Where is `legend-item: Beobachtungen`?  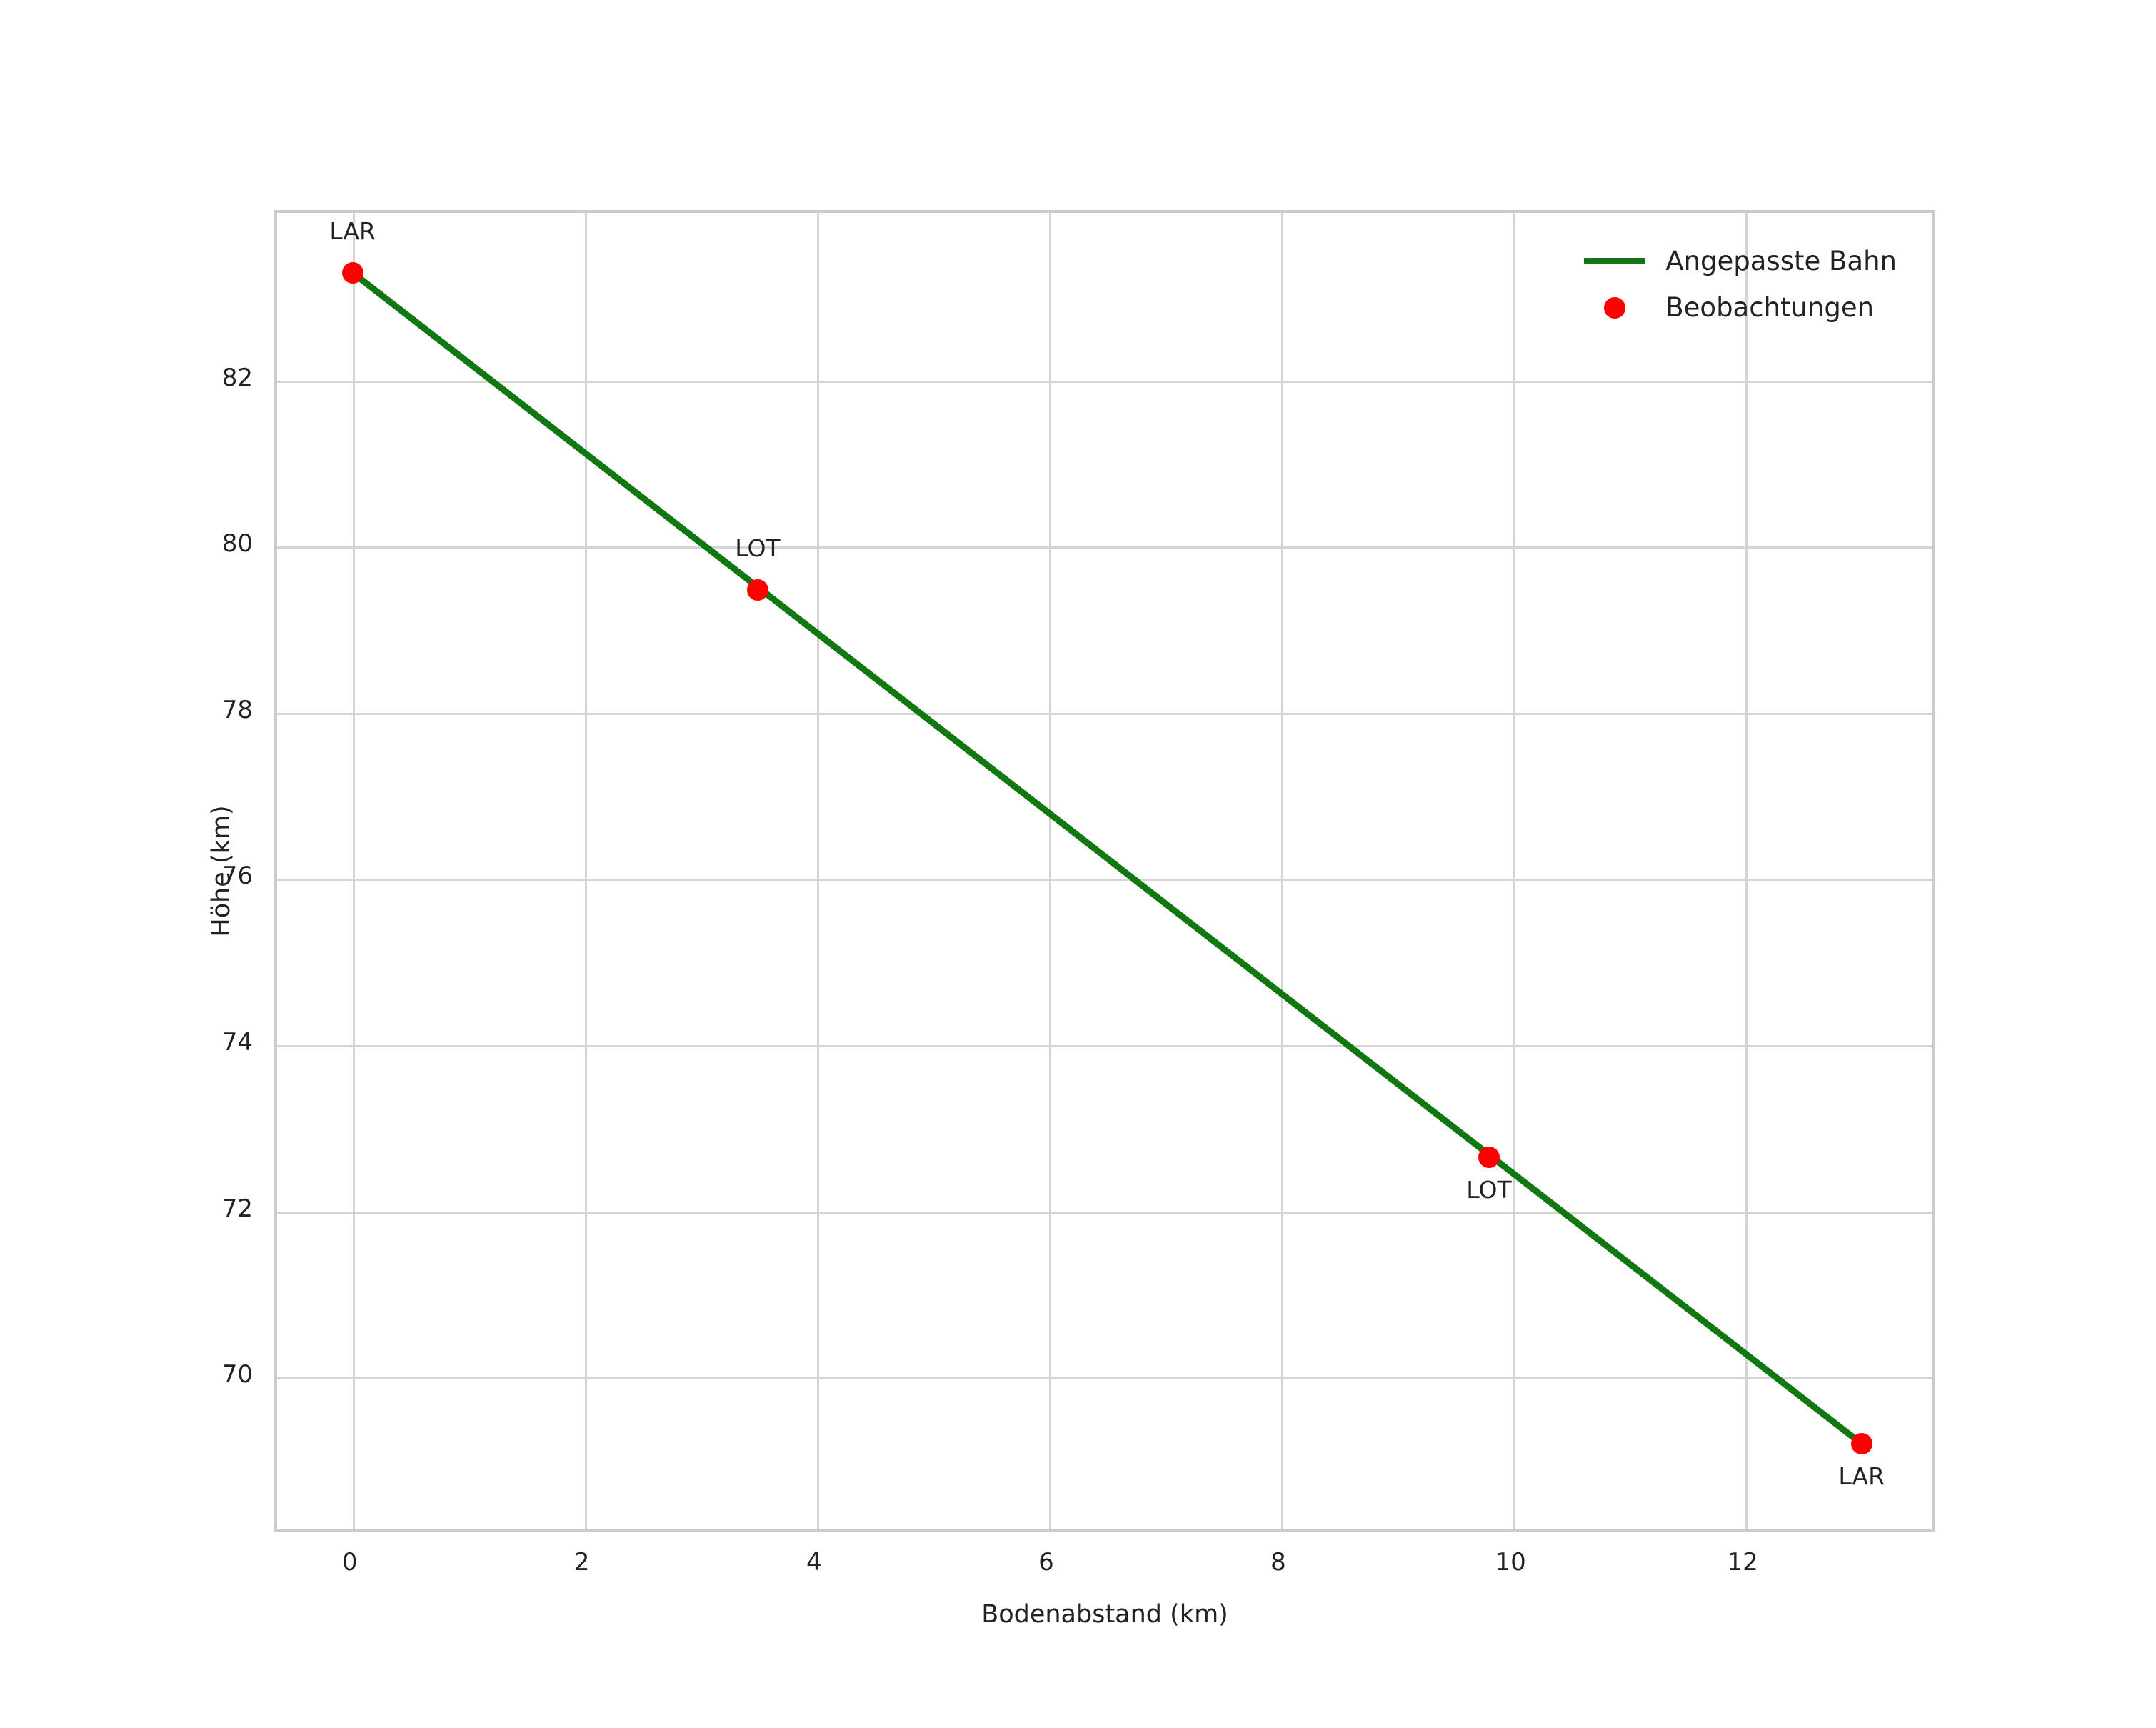
legend-item: Beobachtungen is located at coordinates (1741, 307).